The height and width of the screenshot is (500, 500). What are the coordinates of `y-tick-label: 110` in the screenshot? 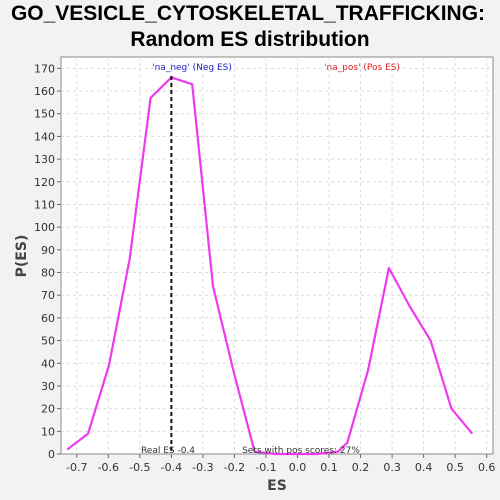 It's located at (44, 204).